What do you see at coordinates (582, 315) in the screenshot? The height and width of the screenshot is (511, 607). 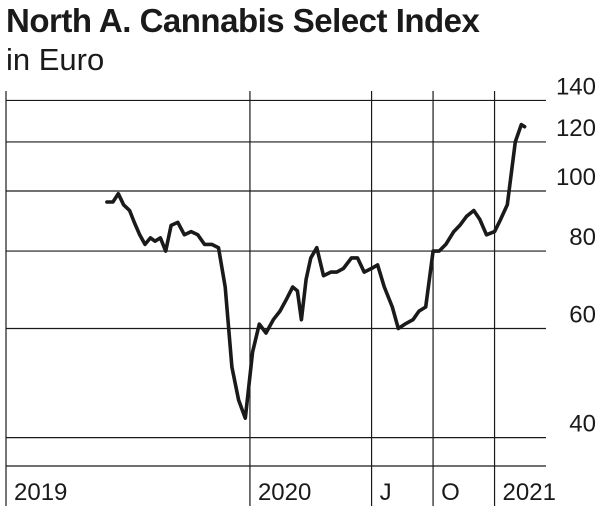 I see `y-tick-label-60: 60` at bounding box center [582, 315].